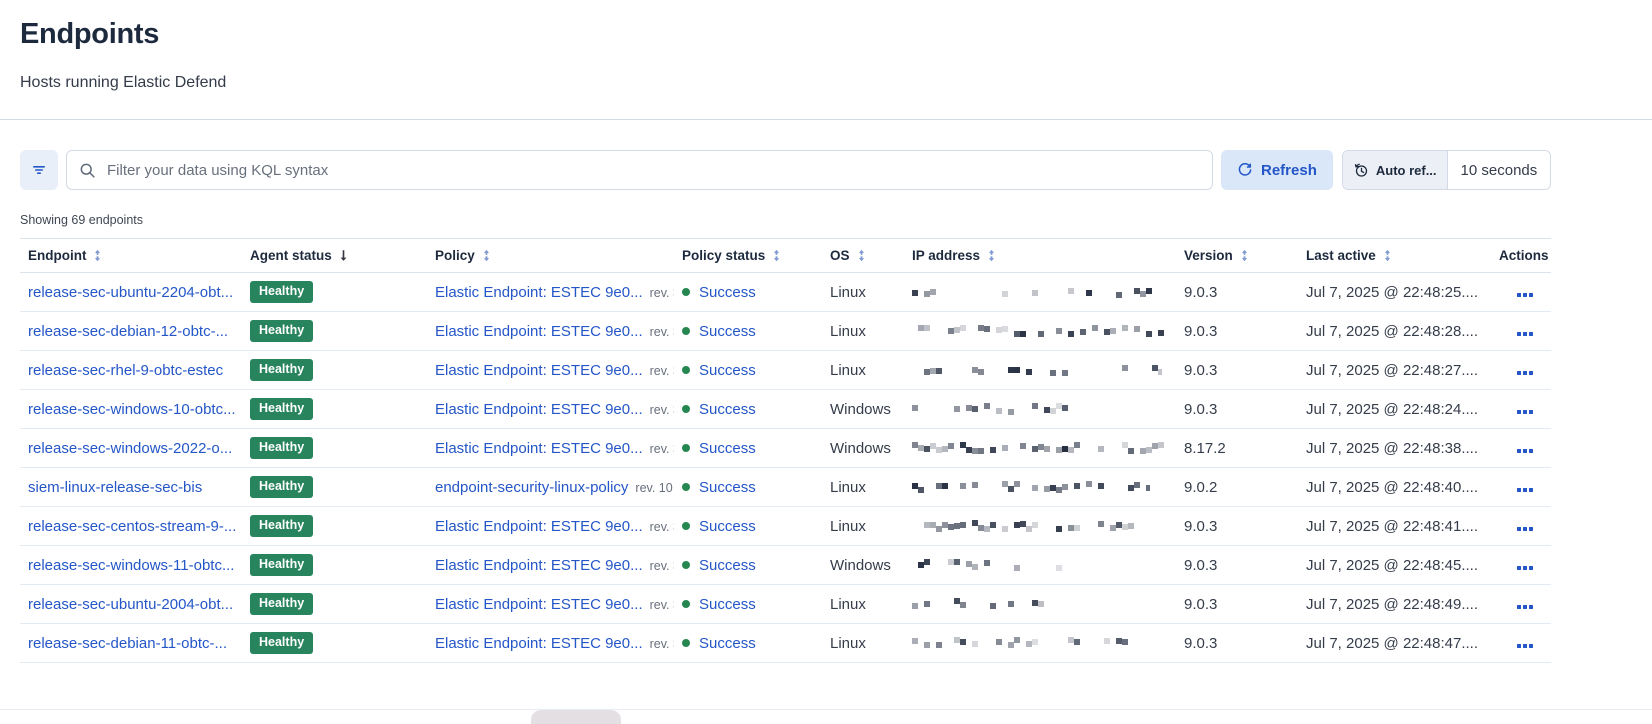 This screenshot has width=1652, height=724. I want to click on column-header-policy: Policy, so click(550, 255).